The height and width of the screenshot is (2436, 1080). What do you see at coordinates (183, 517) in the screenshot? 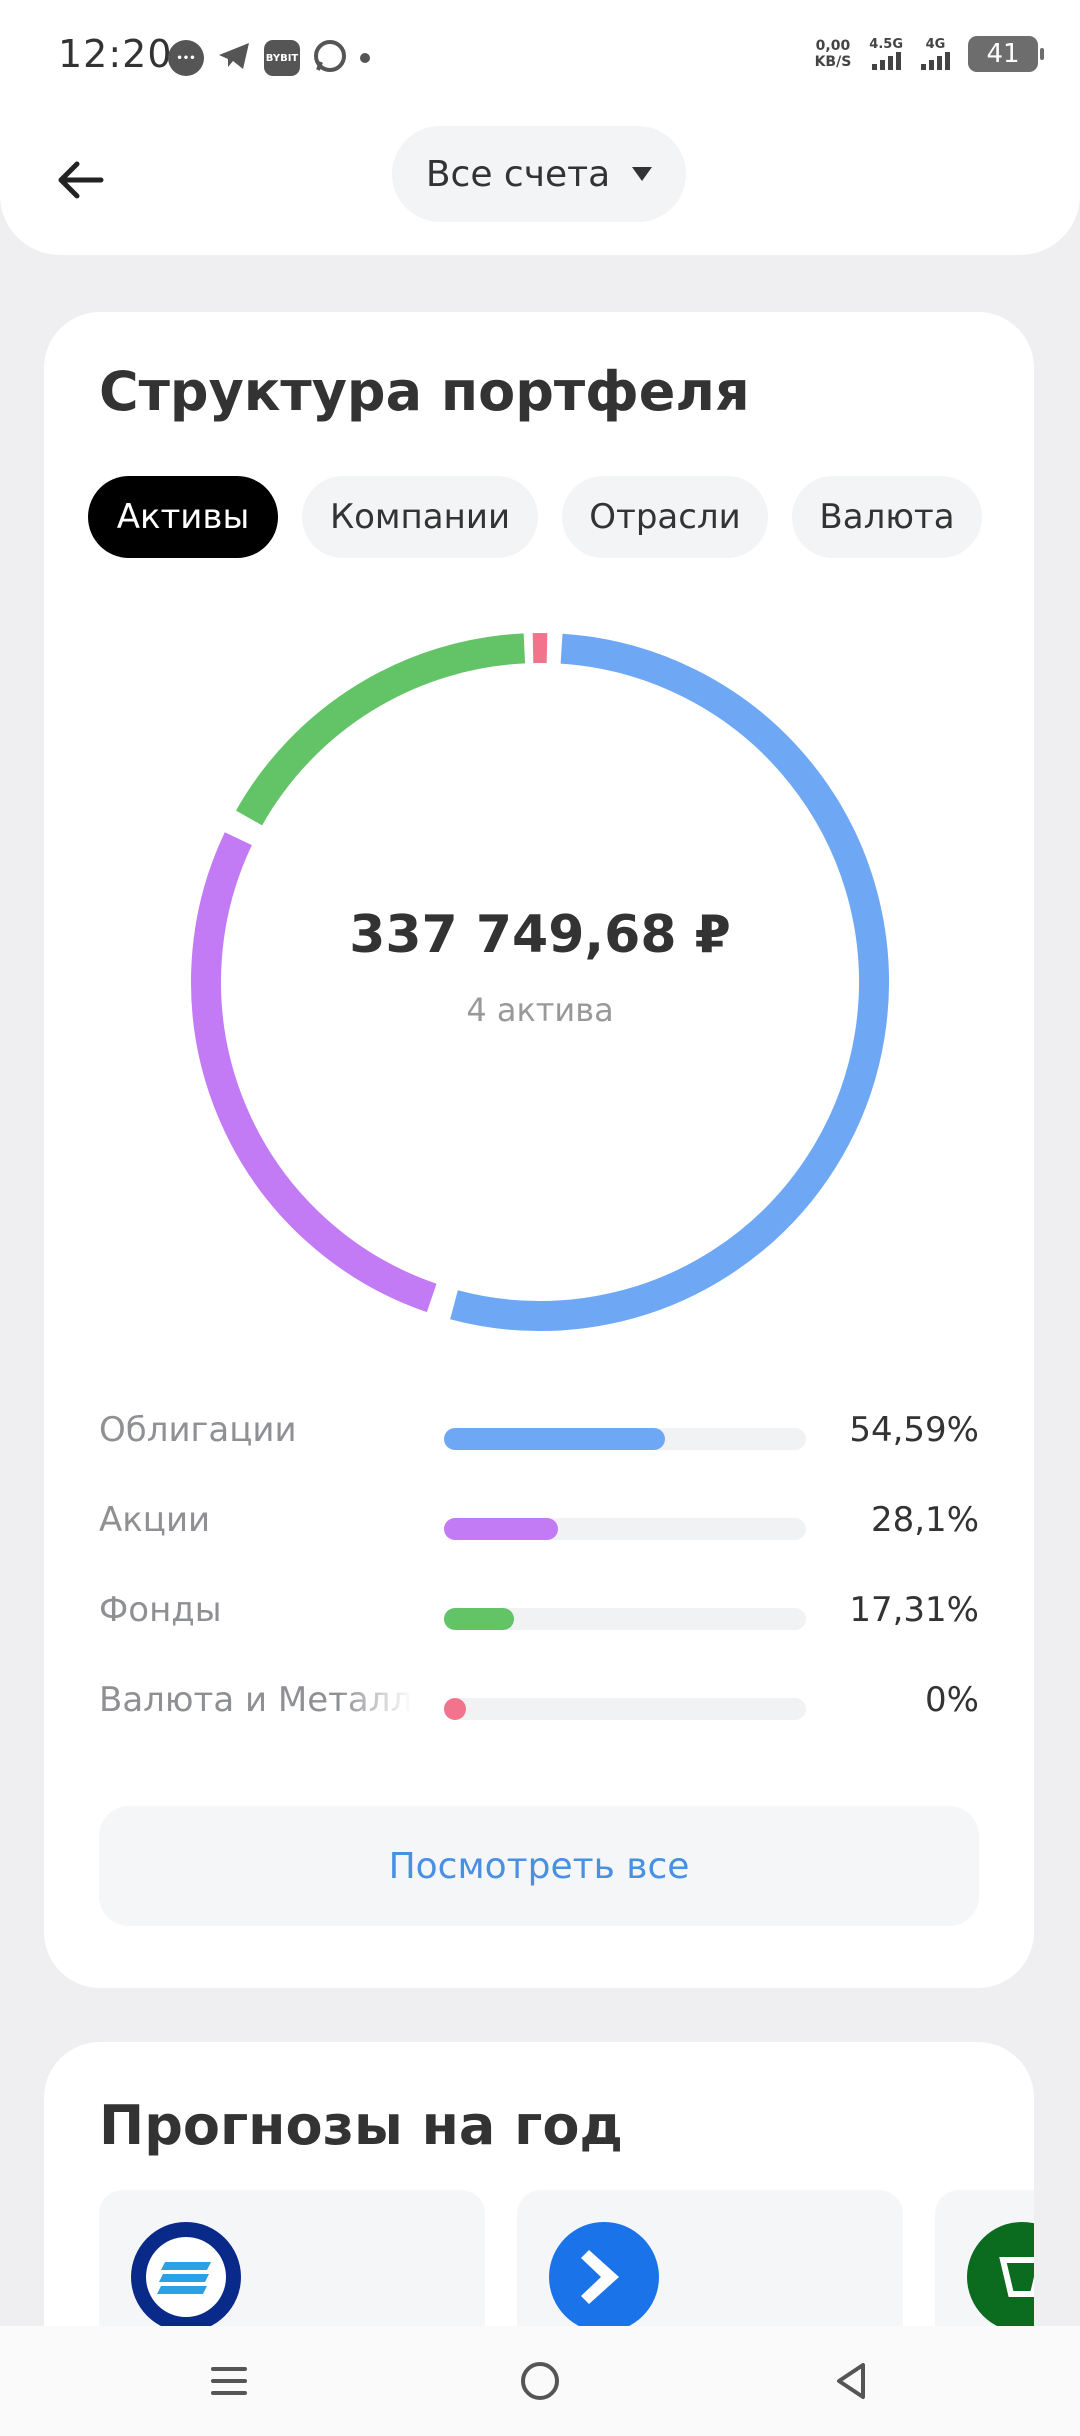
I see `tab-assets: Активы` at bounding box center [183, 517].